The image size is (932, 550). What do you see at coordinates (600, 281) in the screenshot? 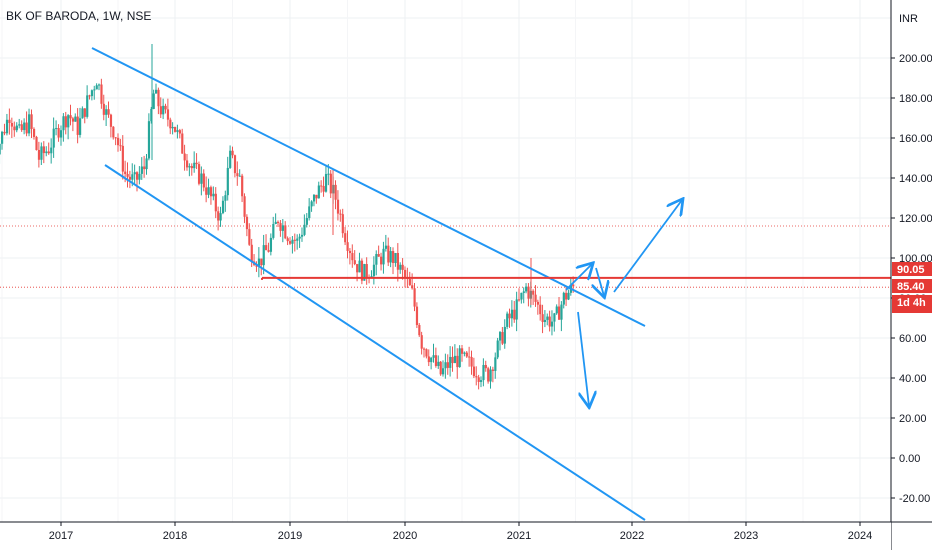
I see `retest-down-arrow` at bounding box center [600, 281].